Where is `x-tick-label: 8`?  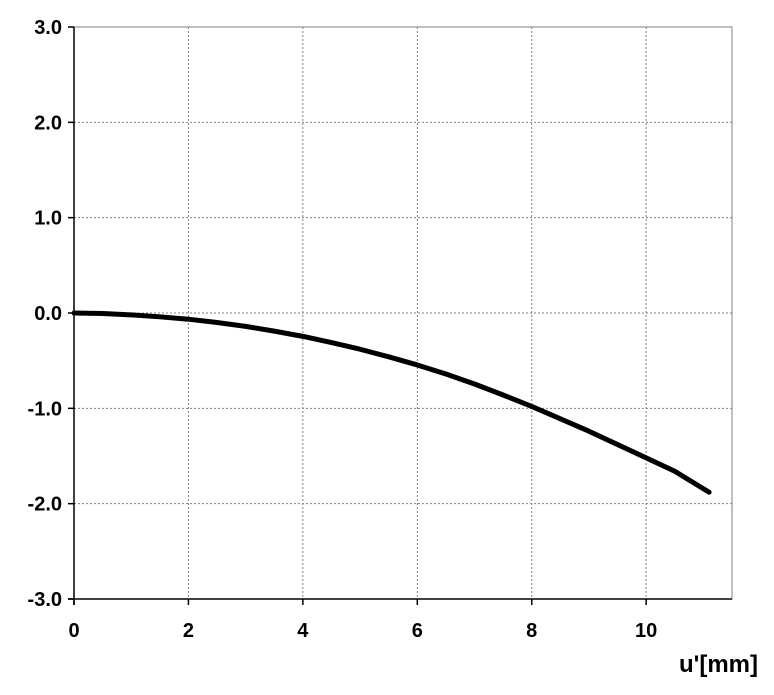
x-tick-label: 8 is located at coordinates (531, 631).